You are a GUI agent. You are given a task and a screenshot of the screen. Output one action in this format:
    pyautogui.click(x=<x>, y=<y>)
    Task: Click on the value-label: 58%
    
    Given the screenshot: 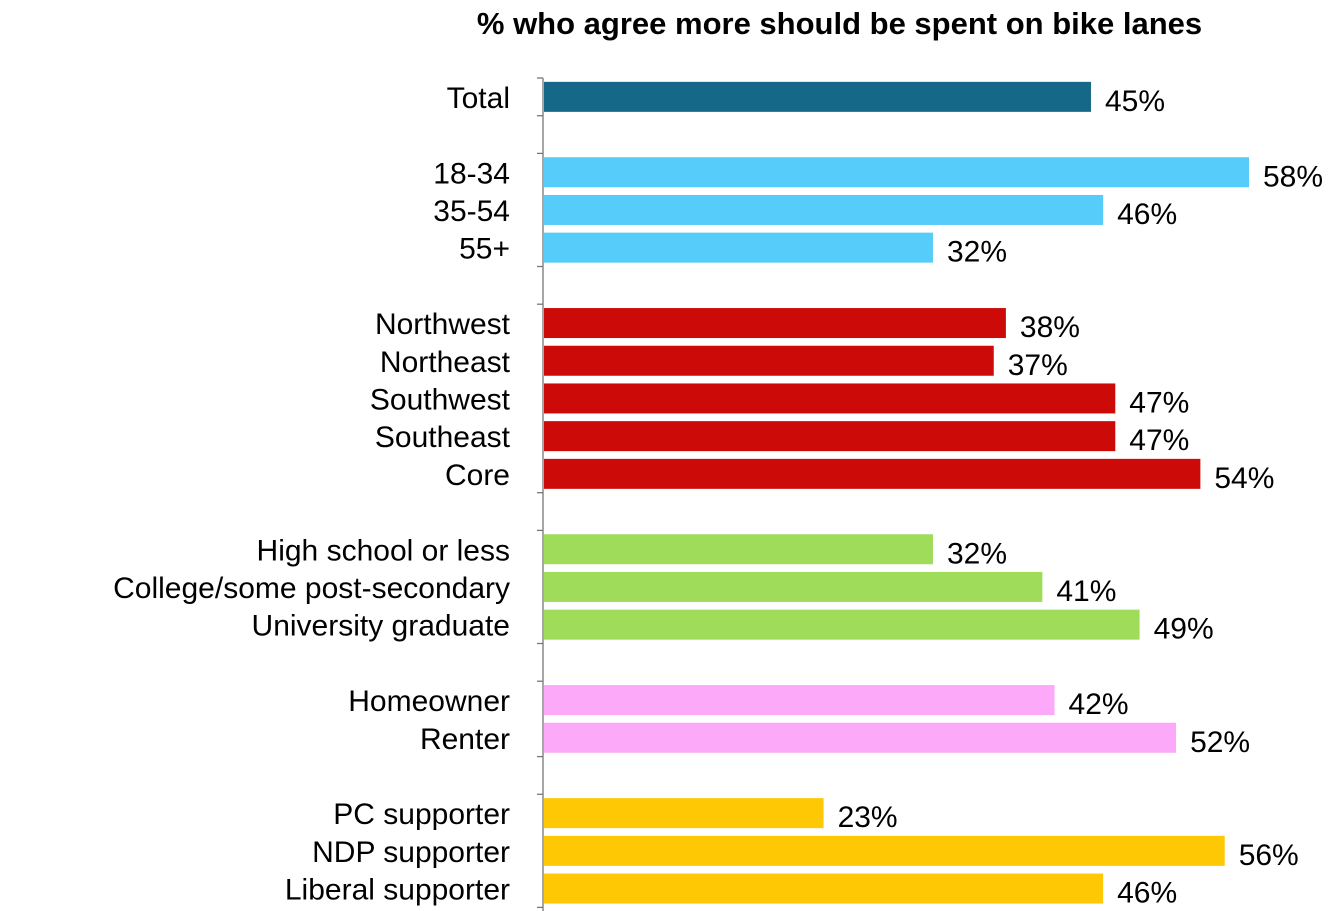 What is the action you would take?
    pyautogui.click(x=1293, y=176)
    